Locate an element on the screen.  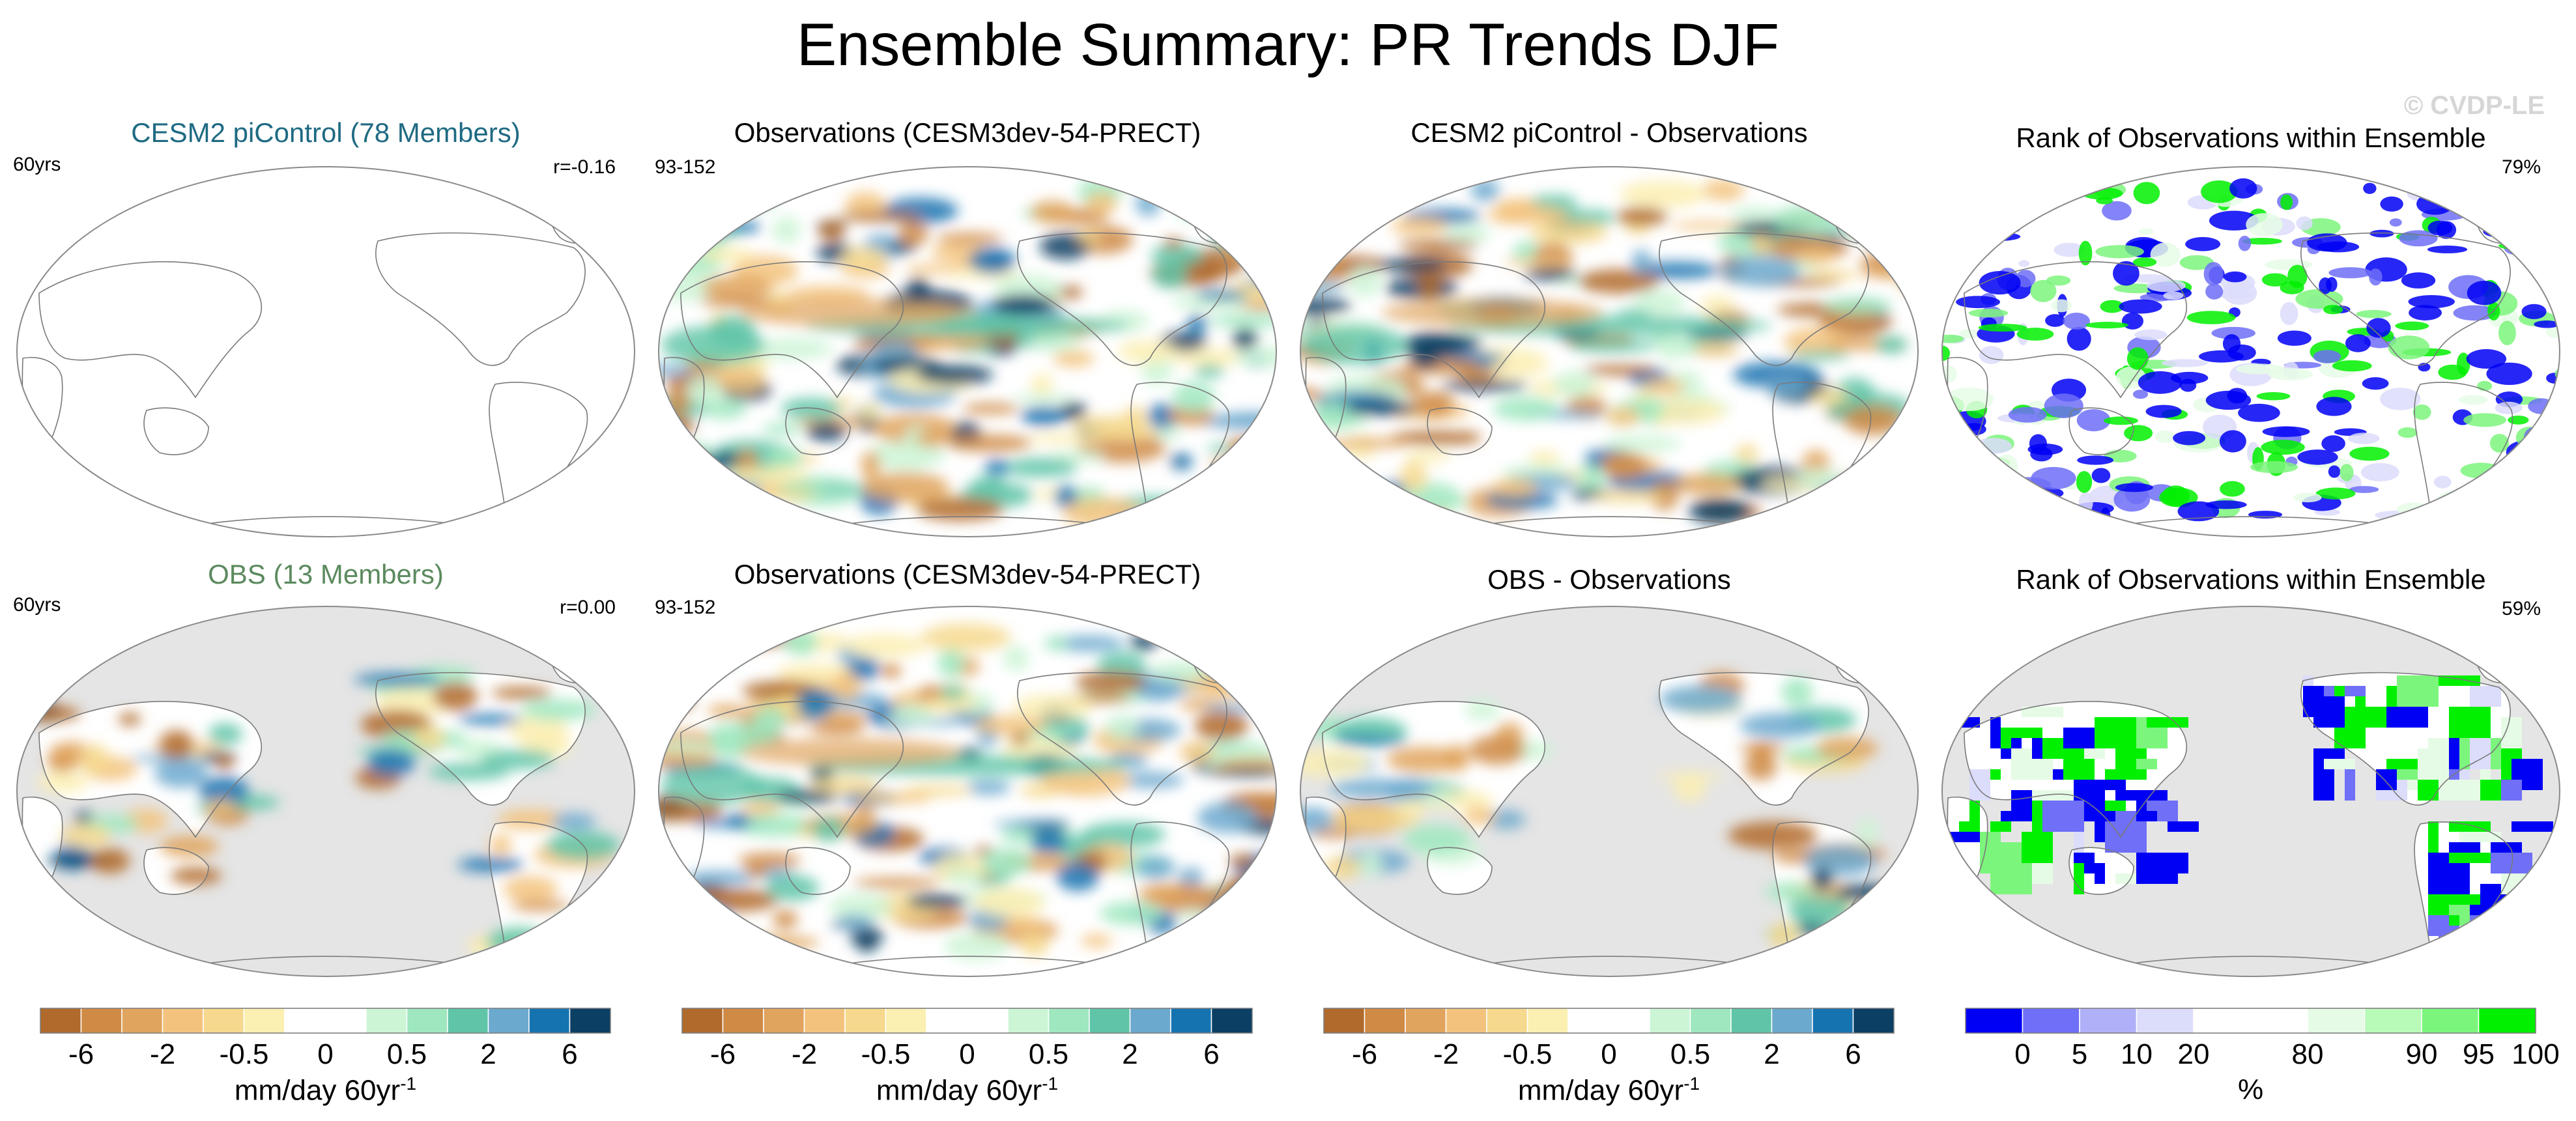
panel-title: Observations (CESM3dev-54-PRECT) is located at coordinates (967, 574).